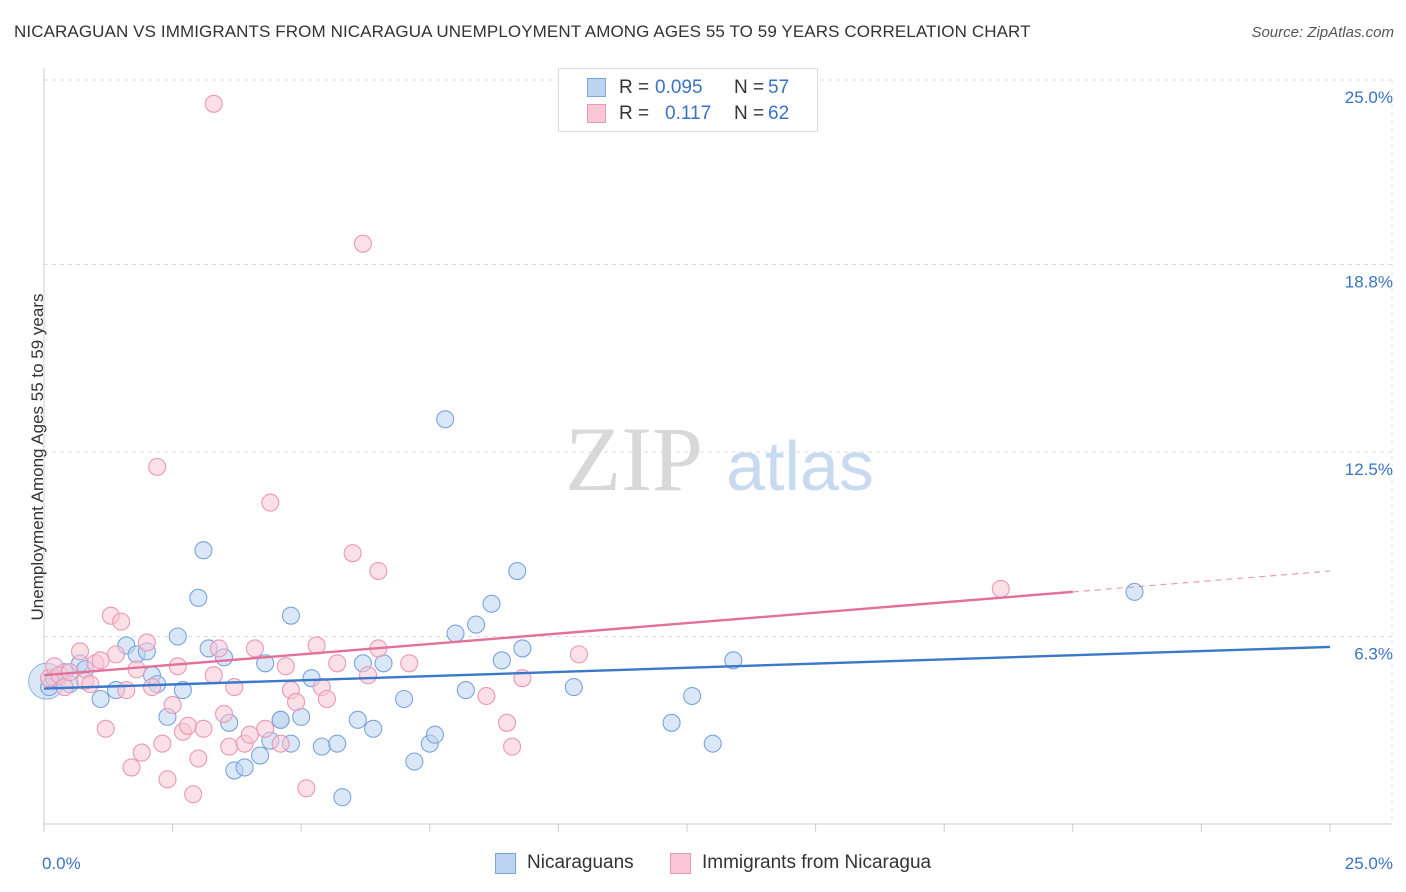 The width and height of the screenshot is (1406, 892). What do you see at coordinates (558, 633) in the screenshot?
I see `trend-immigrants` at bounding box center [558, 633].